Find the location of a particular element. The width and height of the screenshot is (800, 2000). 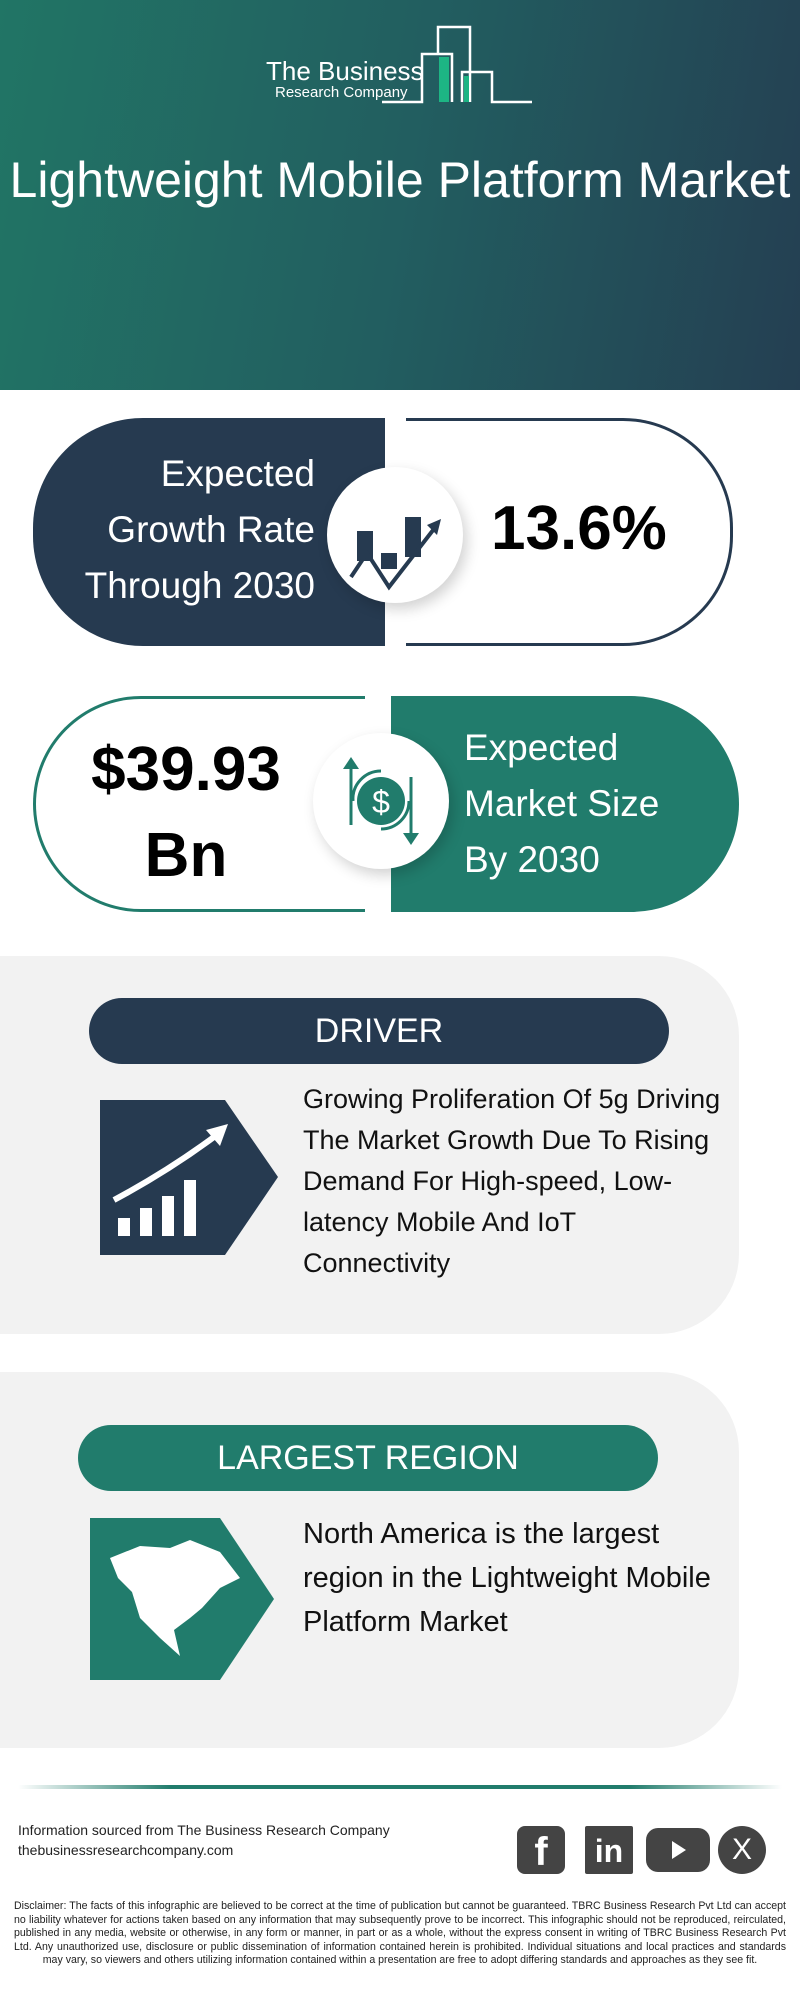

facebook-icon: f is located at coordinates (541, 1850).